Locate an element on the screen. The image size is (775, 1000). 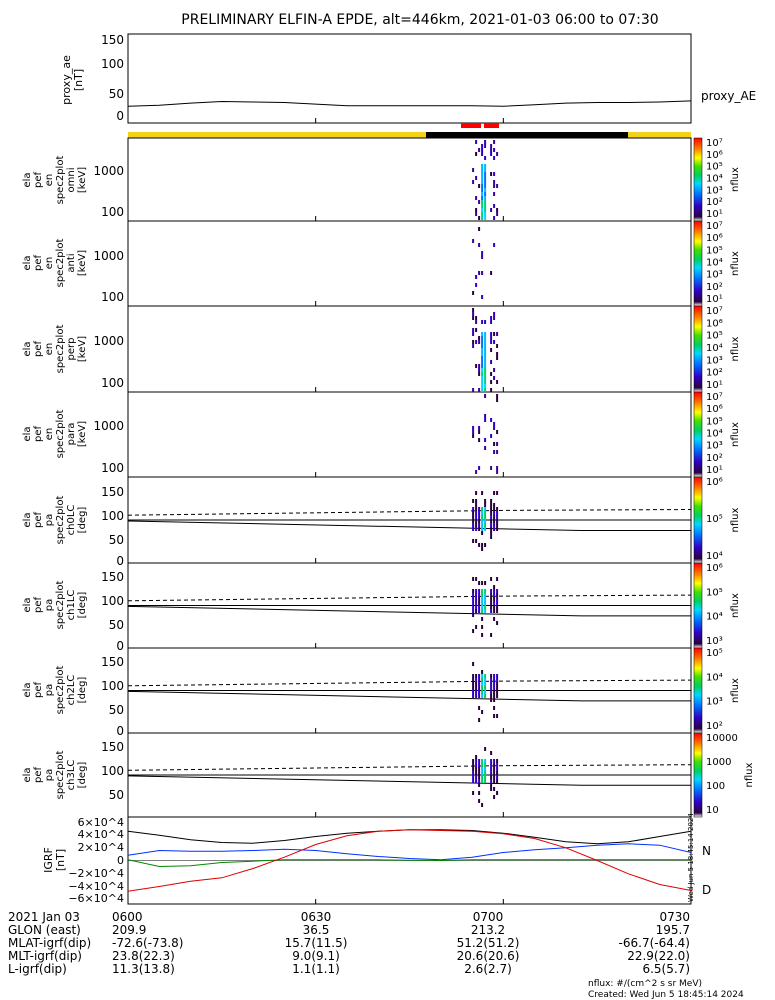
units-note: nflux: #/(cm^2 s sr MeV) is located at coordinates (645, 984).